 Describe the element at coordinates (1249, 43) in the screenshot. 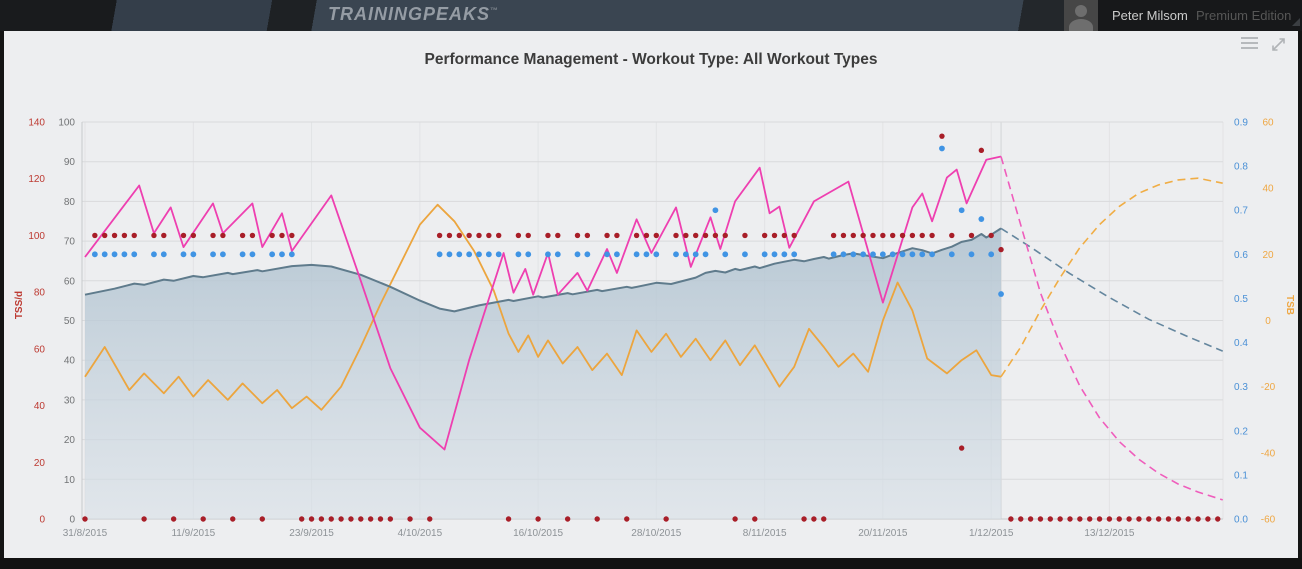

I see `chart-menu-icon` at that location.